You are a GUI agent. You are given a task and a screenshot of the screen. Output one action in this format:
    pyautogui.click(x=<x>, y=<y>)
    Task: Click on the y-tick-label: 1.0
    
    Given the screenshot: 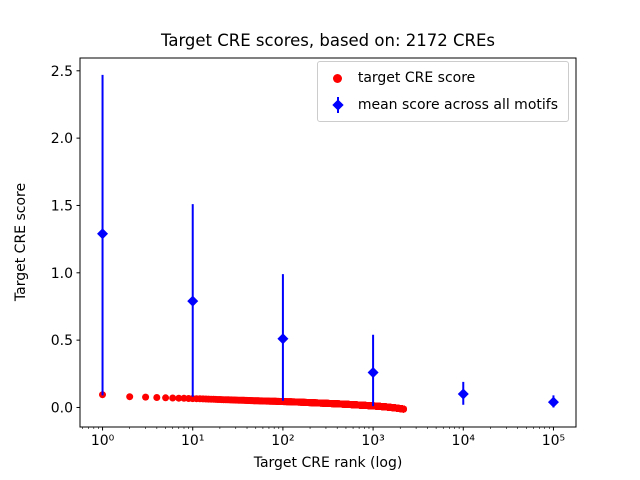 What is the action you would take?
    pyautogui.click(x=62, y=274)
    